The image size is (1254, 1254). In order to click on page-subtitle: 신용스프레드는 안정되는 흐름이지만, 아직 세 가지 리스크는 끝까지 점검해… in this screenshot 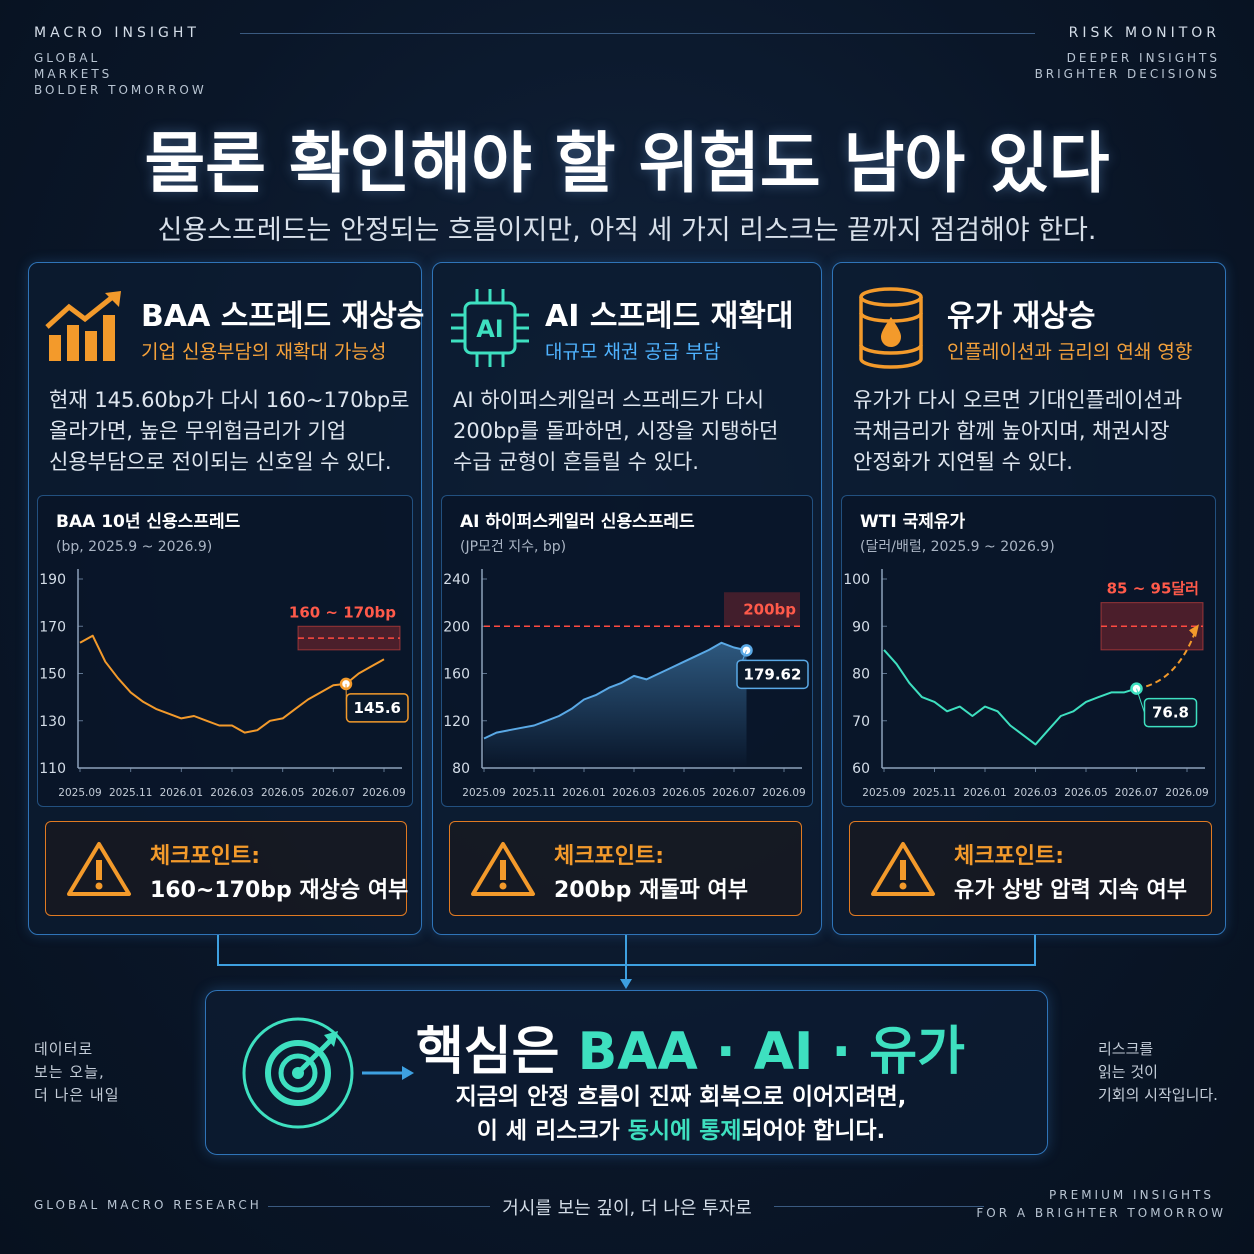, I will do `click(627, 230)`.